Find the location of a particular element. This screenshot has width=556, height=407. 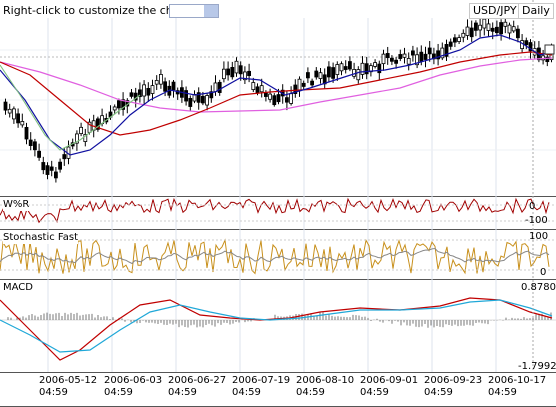

stoch-panel-label: Stochastic Fast is located at coordinates (41, 238).